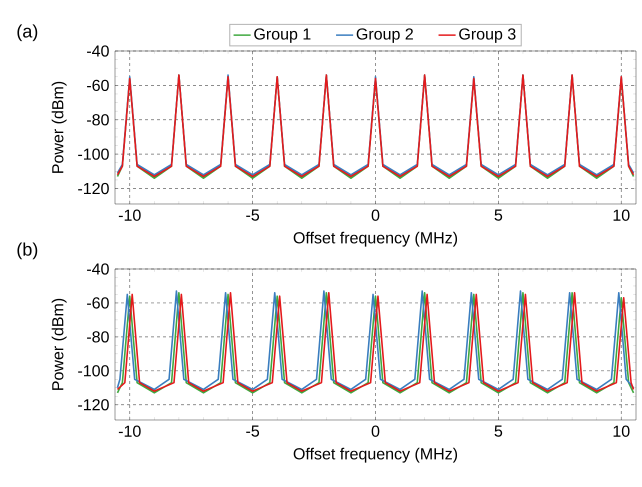 This screenshot has width=642, height=487. What do you see at coordinates (282, 35) in the screenshot?
I see `legend-label: Group 1` at bounding box center [282, 35].